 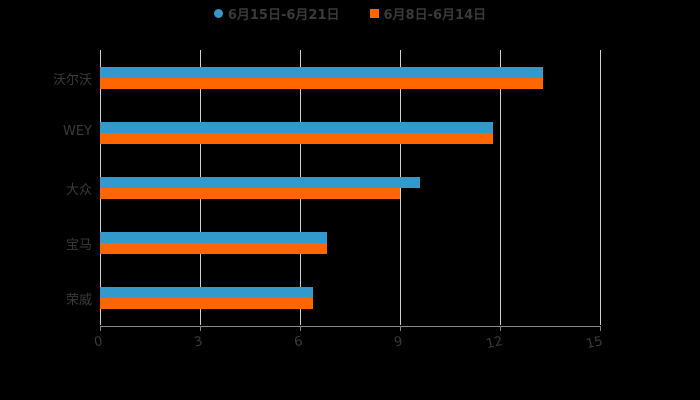 What do you see at coordinates (78, 300) in the screenshot?
I see `category-label: 荣威` at bounding box center [78, 300].